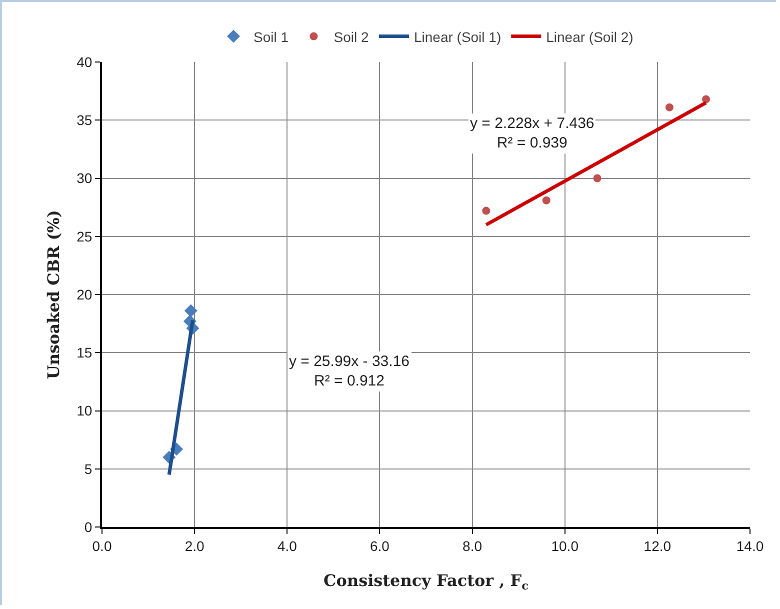  What do you see at coordinates (194, 546) in the screenshot?
I see `x-tick-label: 2.0` at bounding box center [194, 546].